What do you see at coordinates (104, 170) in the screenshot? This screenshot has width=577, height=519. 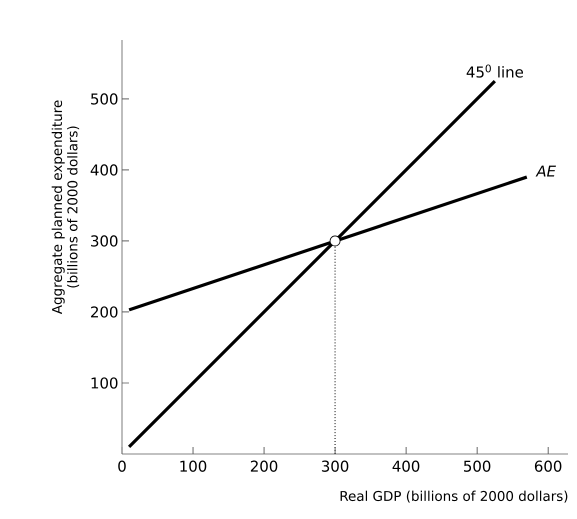 I see `y-tick-label: 400` at bounding box center [104, 170].